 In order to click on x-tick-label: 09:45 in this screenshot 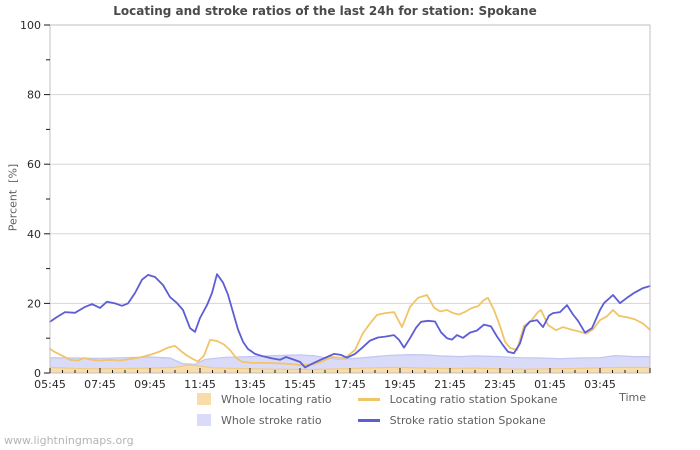, I will do `click(150, 384)`.